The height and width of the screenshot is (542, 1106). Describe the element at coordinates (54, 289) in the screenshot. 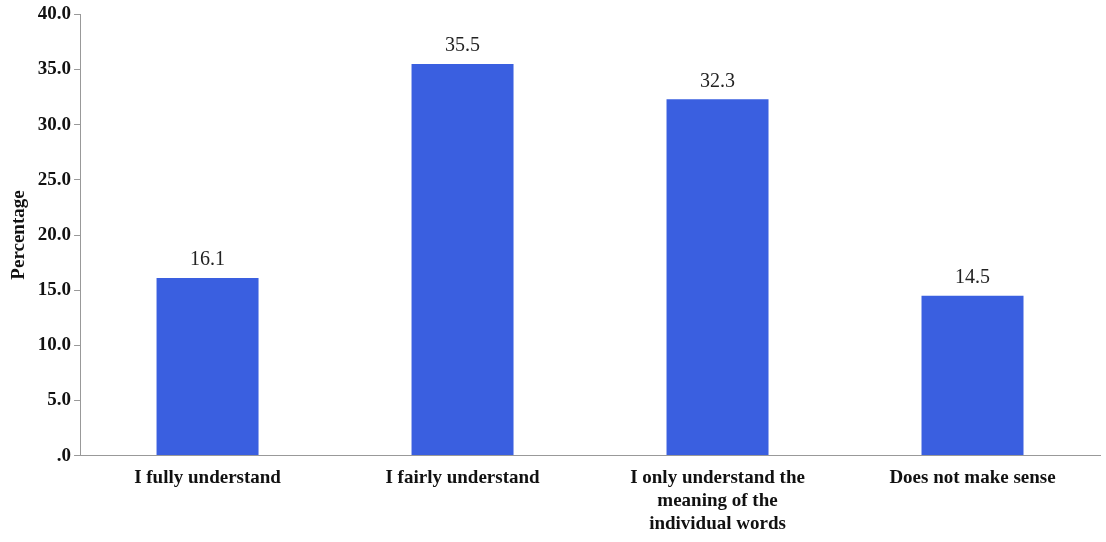

I see `y-tick-label: 15.0` at that location.